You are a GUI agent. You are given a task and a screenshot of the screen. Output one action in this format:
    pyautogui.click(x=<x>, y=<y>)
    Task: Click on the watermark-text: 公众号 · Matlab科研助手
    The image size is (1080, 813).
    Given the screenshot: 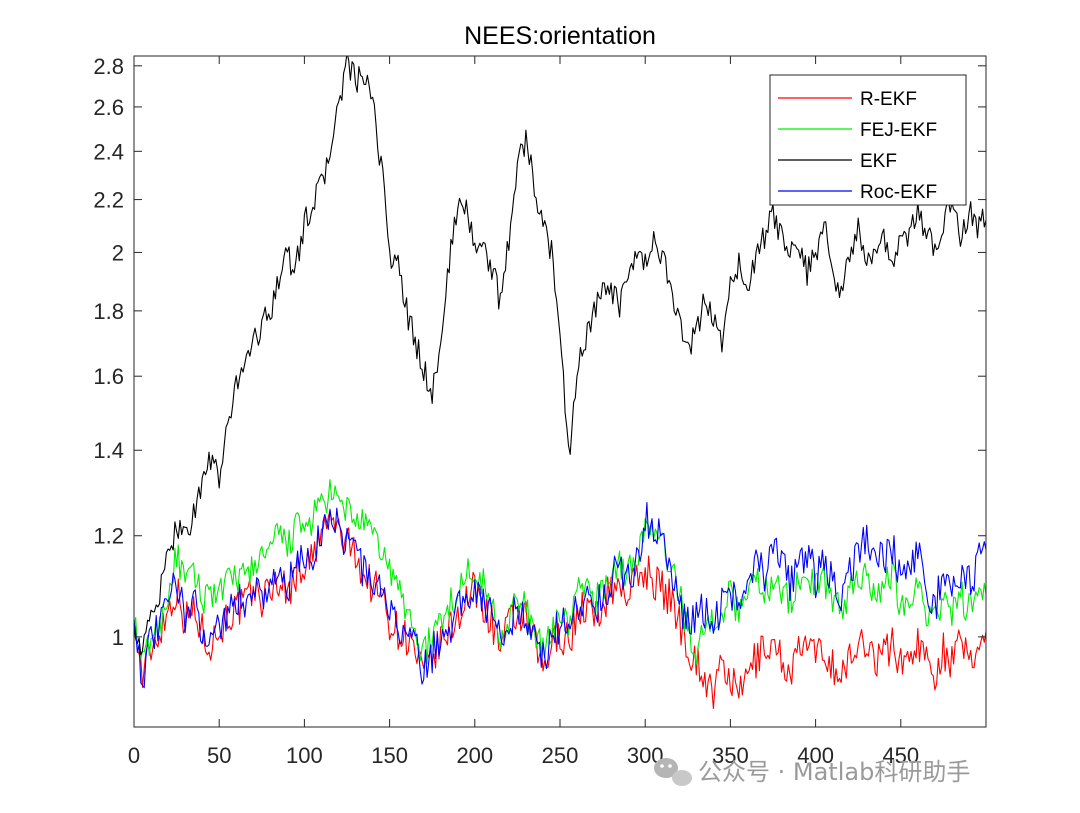 What is the action you would take?
    pyautogui.click(x=834, y=772)
    